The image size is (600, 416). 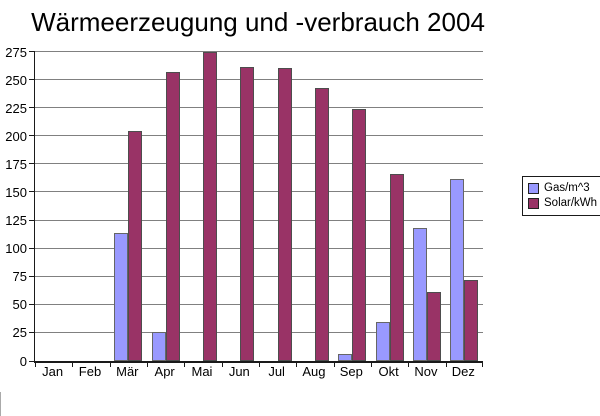 I want to click on legend-label-gas: Gas/m^3, so click(x=567, y=188).